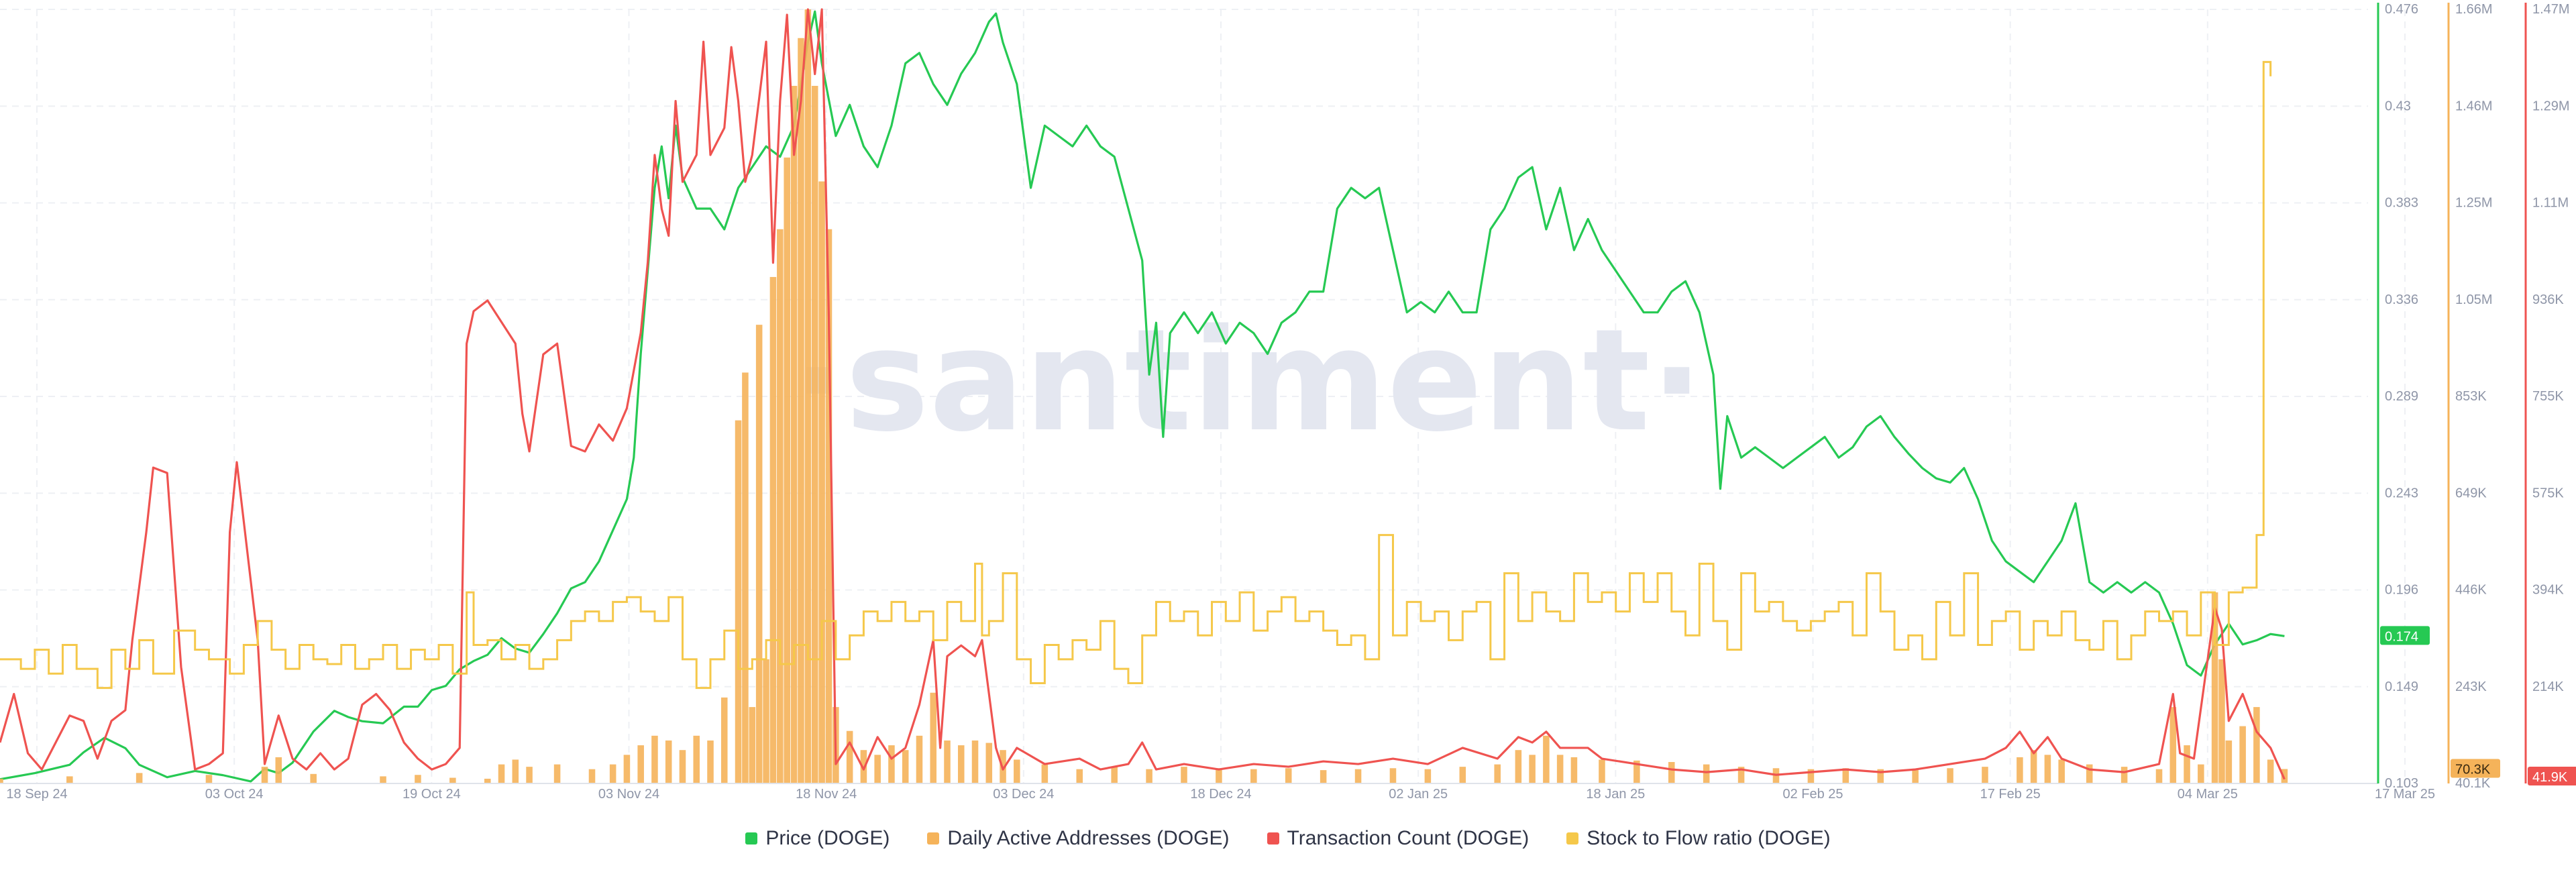  I want to click on price-tick-label: 0.336, so click(2401, 299).